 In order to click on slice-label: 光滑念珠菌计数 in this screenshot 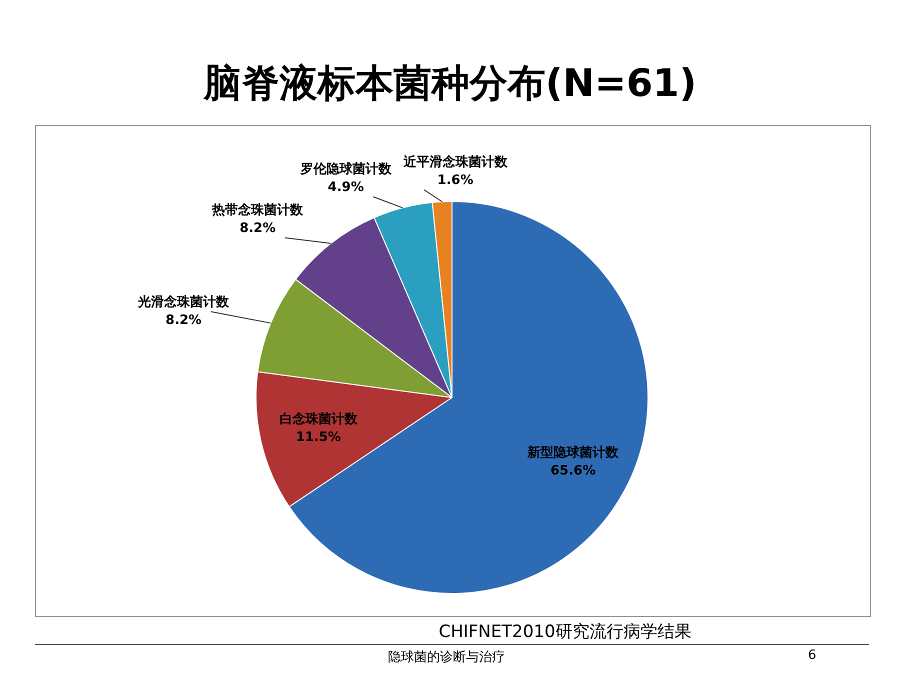, I will do `click(183, 302)`.